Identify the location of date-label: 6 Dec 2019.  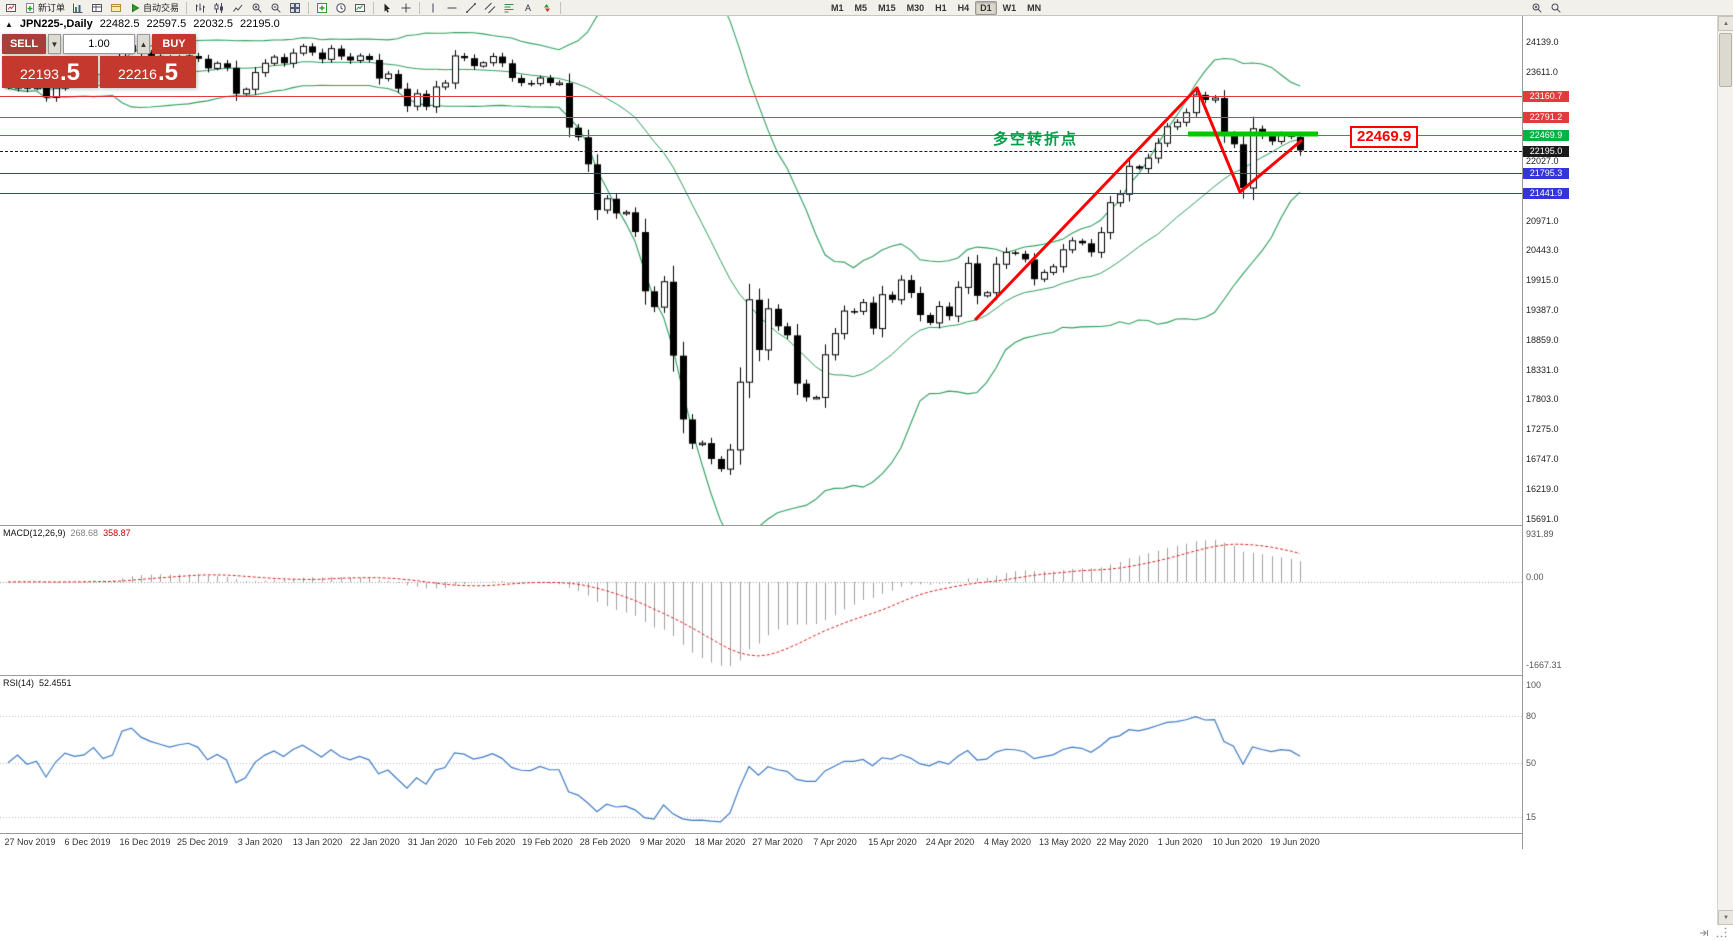
(87, 842).